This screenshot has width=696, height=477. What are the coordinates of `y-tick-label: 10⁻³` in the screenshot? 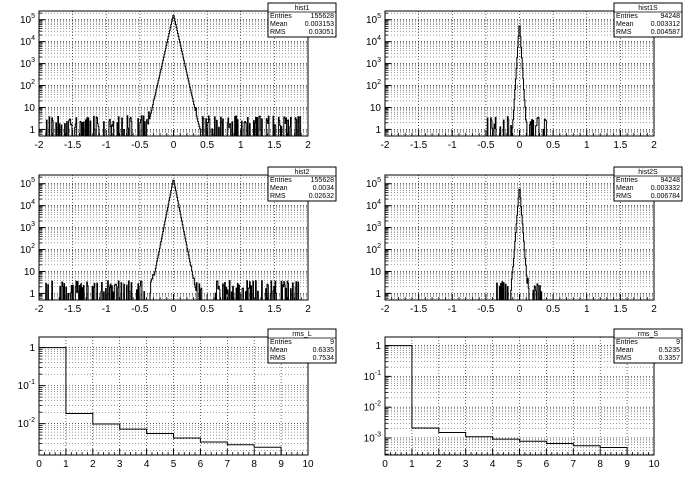 It's located at (372, 437).